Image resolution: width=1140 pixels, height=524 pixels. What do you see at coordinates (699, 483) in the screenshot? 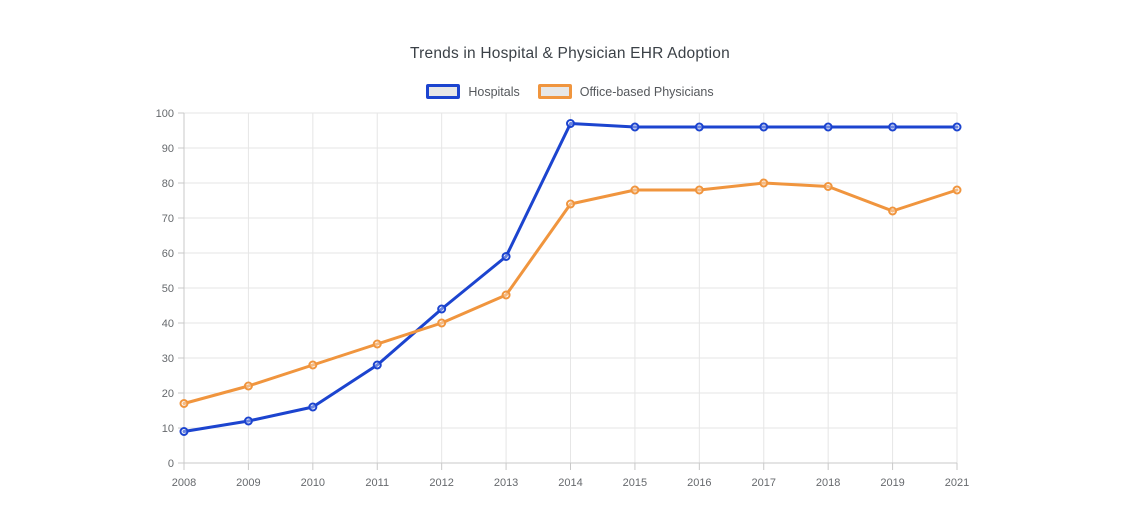
I see `x-tick-label: 2016` at bounding box center [699, 483].